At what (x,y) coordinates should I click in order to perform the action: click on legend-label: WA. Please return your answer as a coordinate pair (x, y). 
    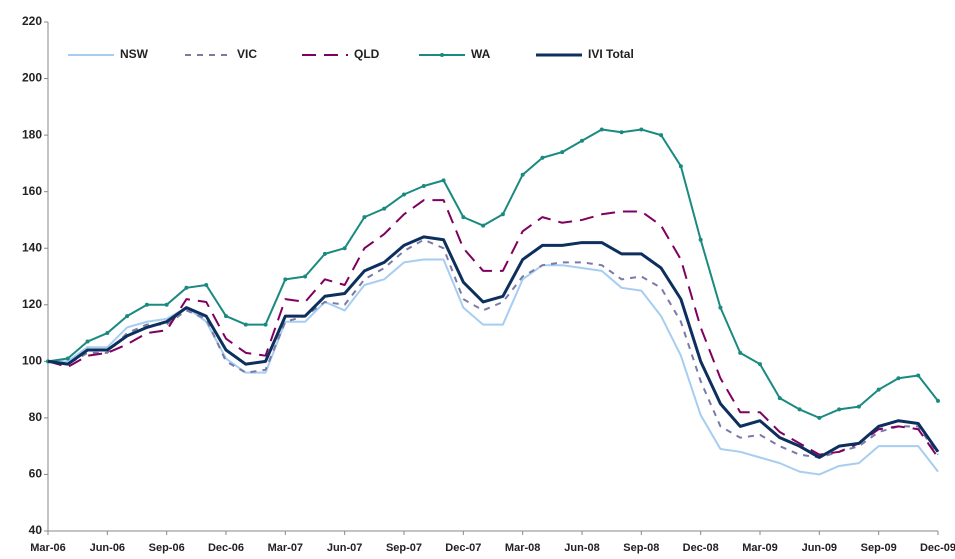
    Looking at the image, I should click on (481, 54).